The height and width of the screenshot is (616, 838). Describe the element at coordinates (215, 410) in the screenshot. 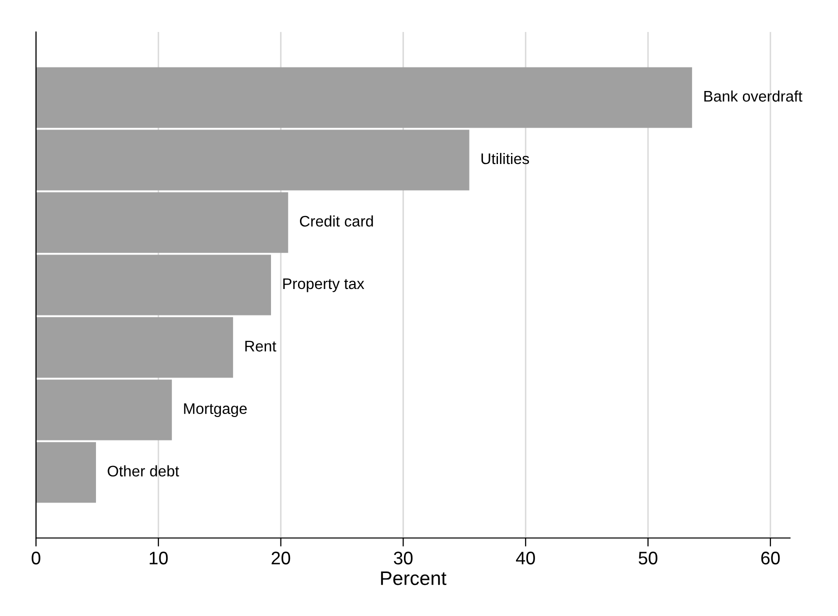

I see `y-tick-label: Mortgage` at that location.